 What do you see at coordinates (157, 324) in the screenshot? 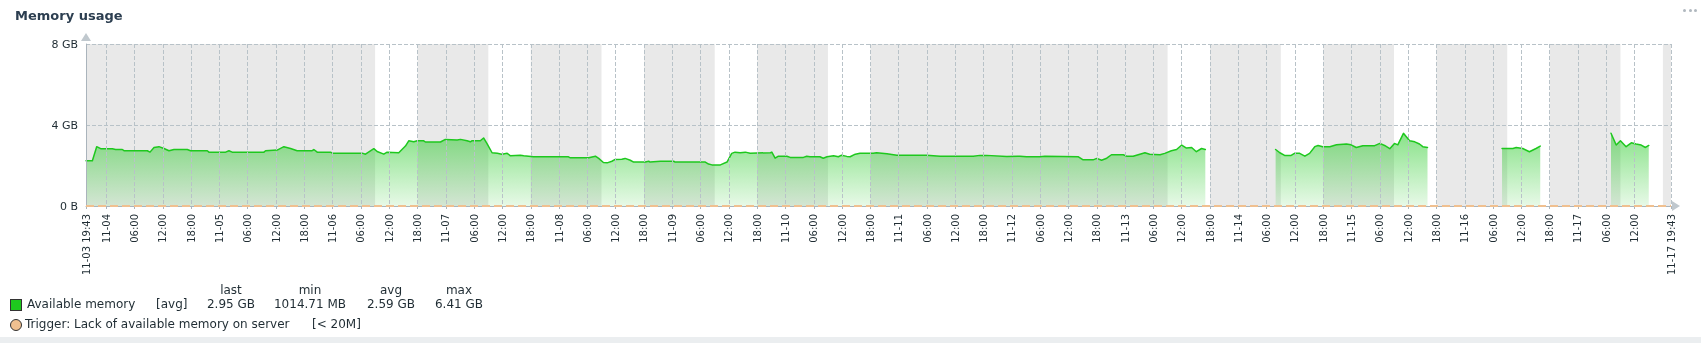
I see `legend-label: Trigger: Lack of available memory on server` at bounding box center [157, 324].